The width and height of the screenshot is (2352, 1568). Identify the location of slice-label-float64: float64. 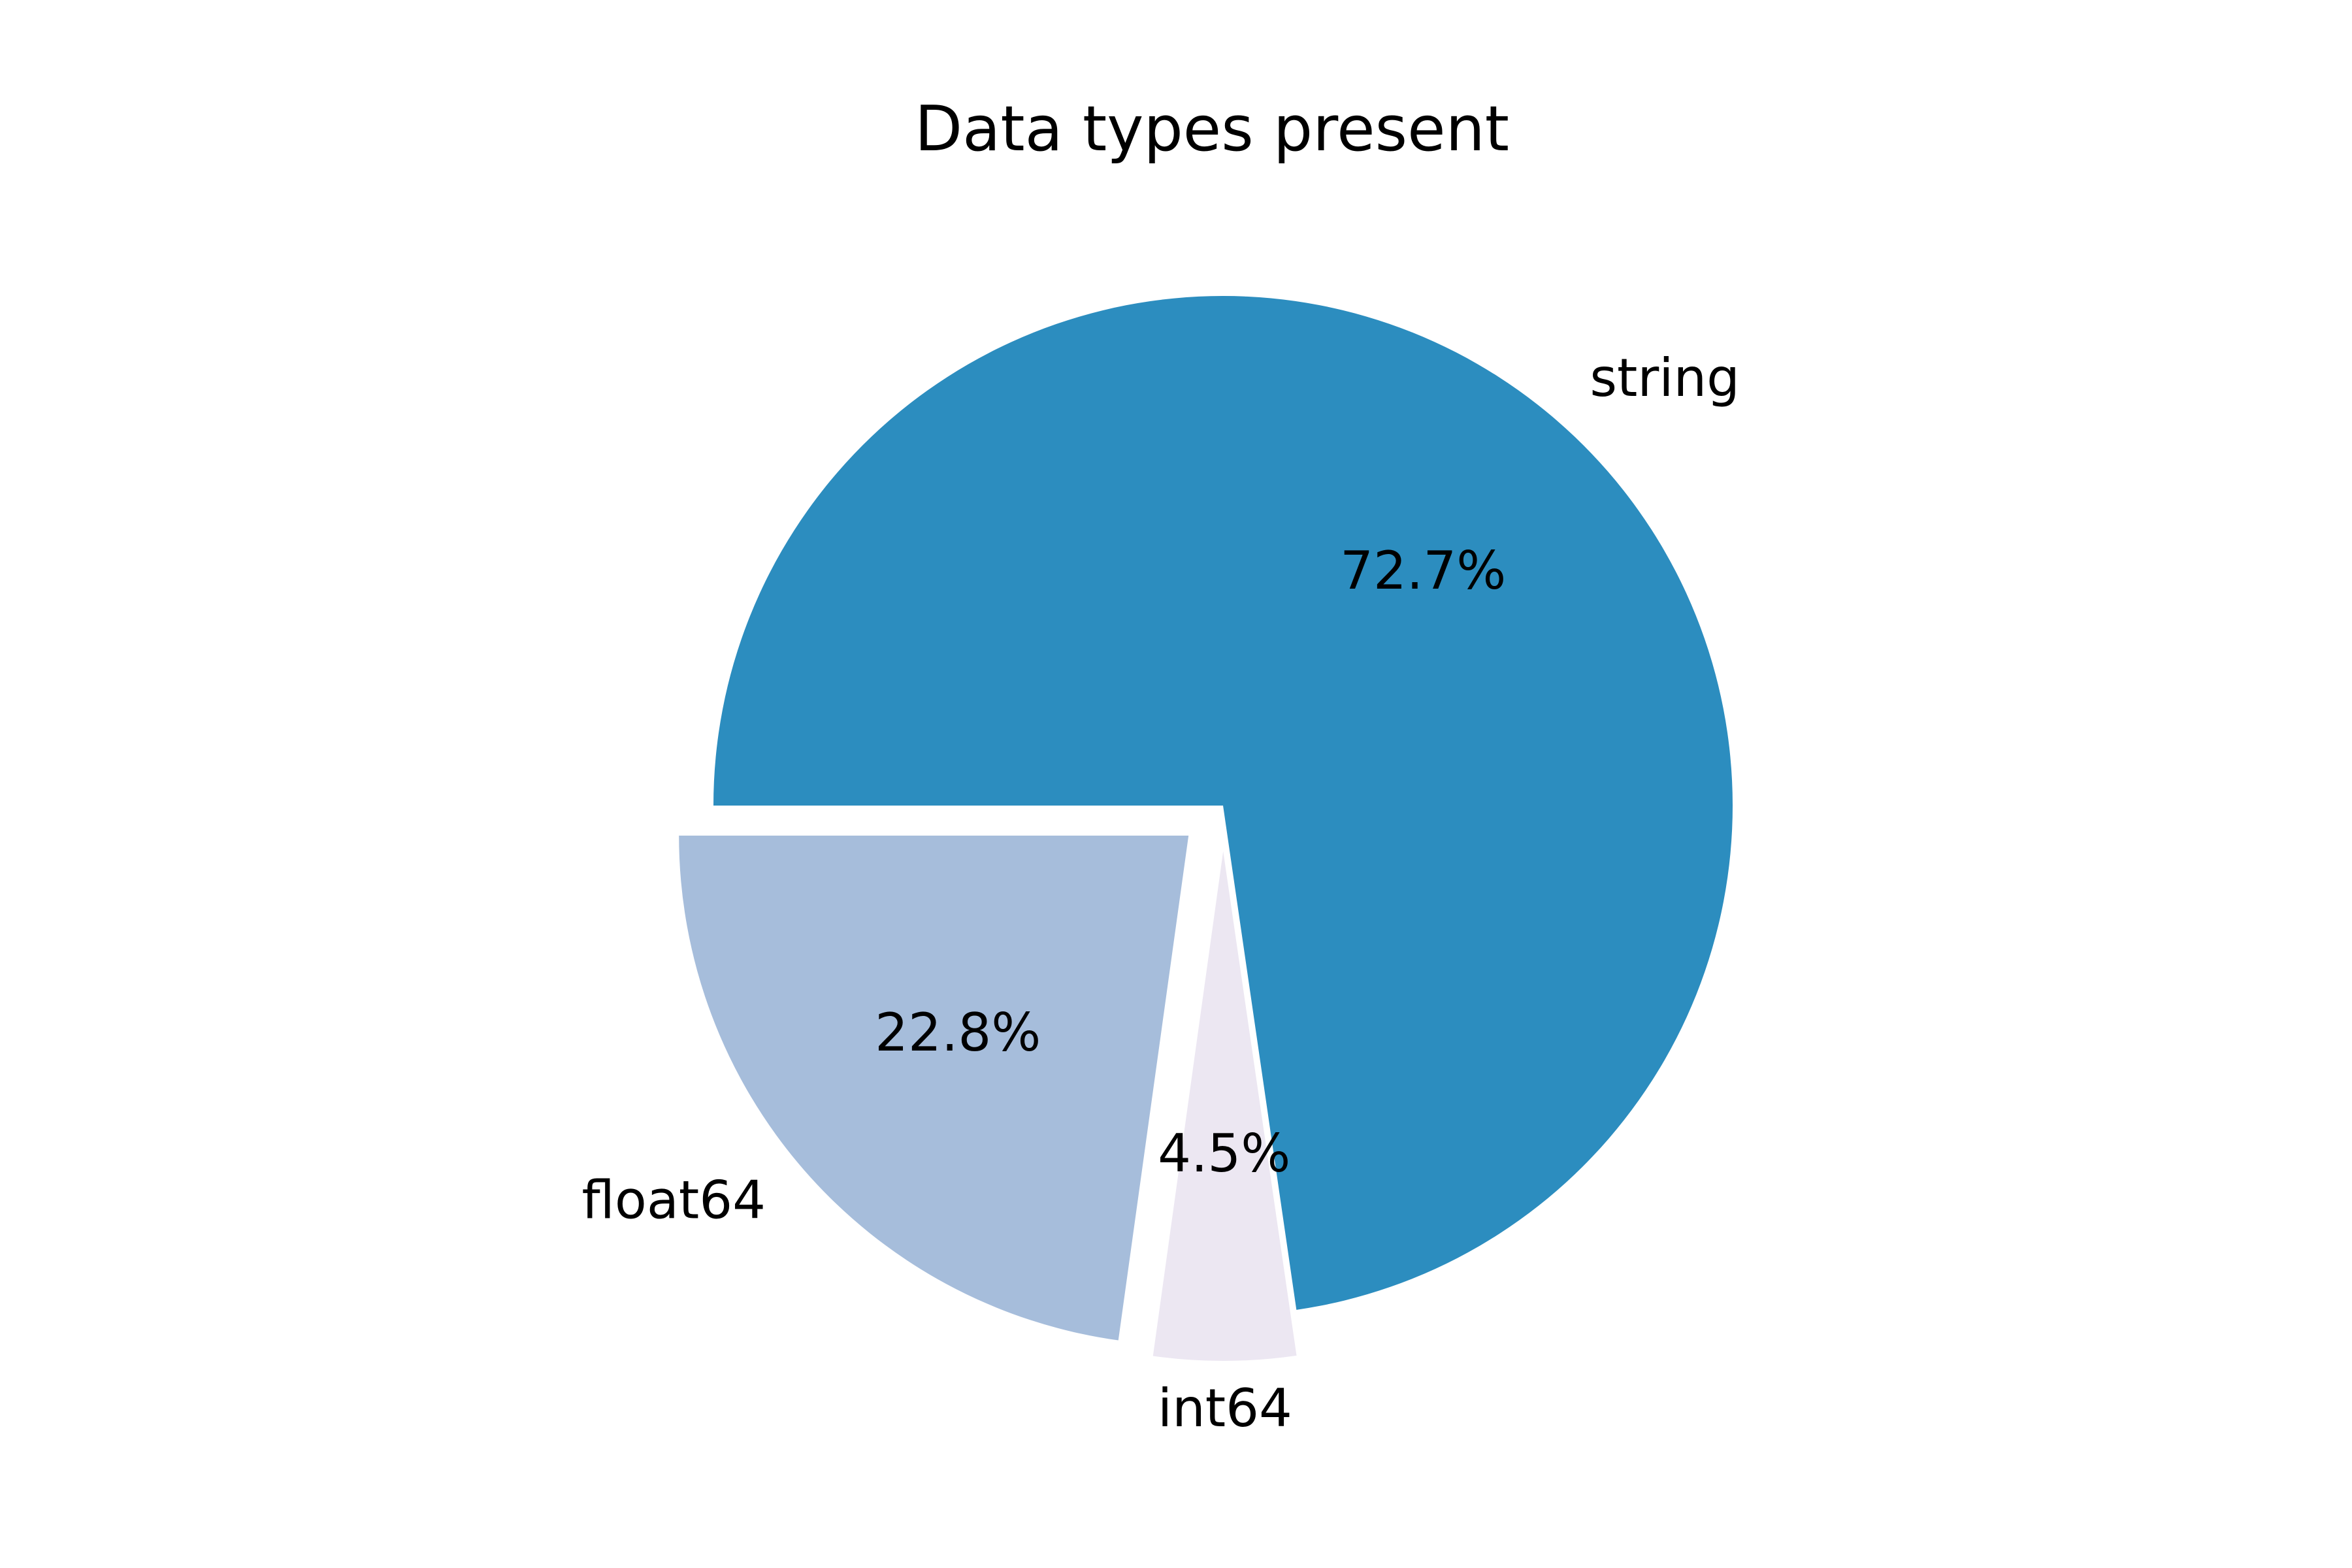
(674, 1199).